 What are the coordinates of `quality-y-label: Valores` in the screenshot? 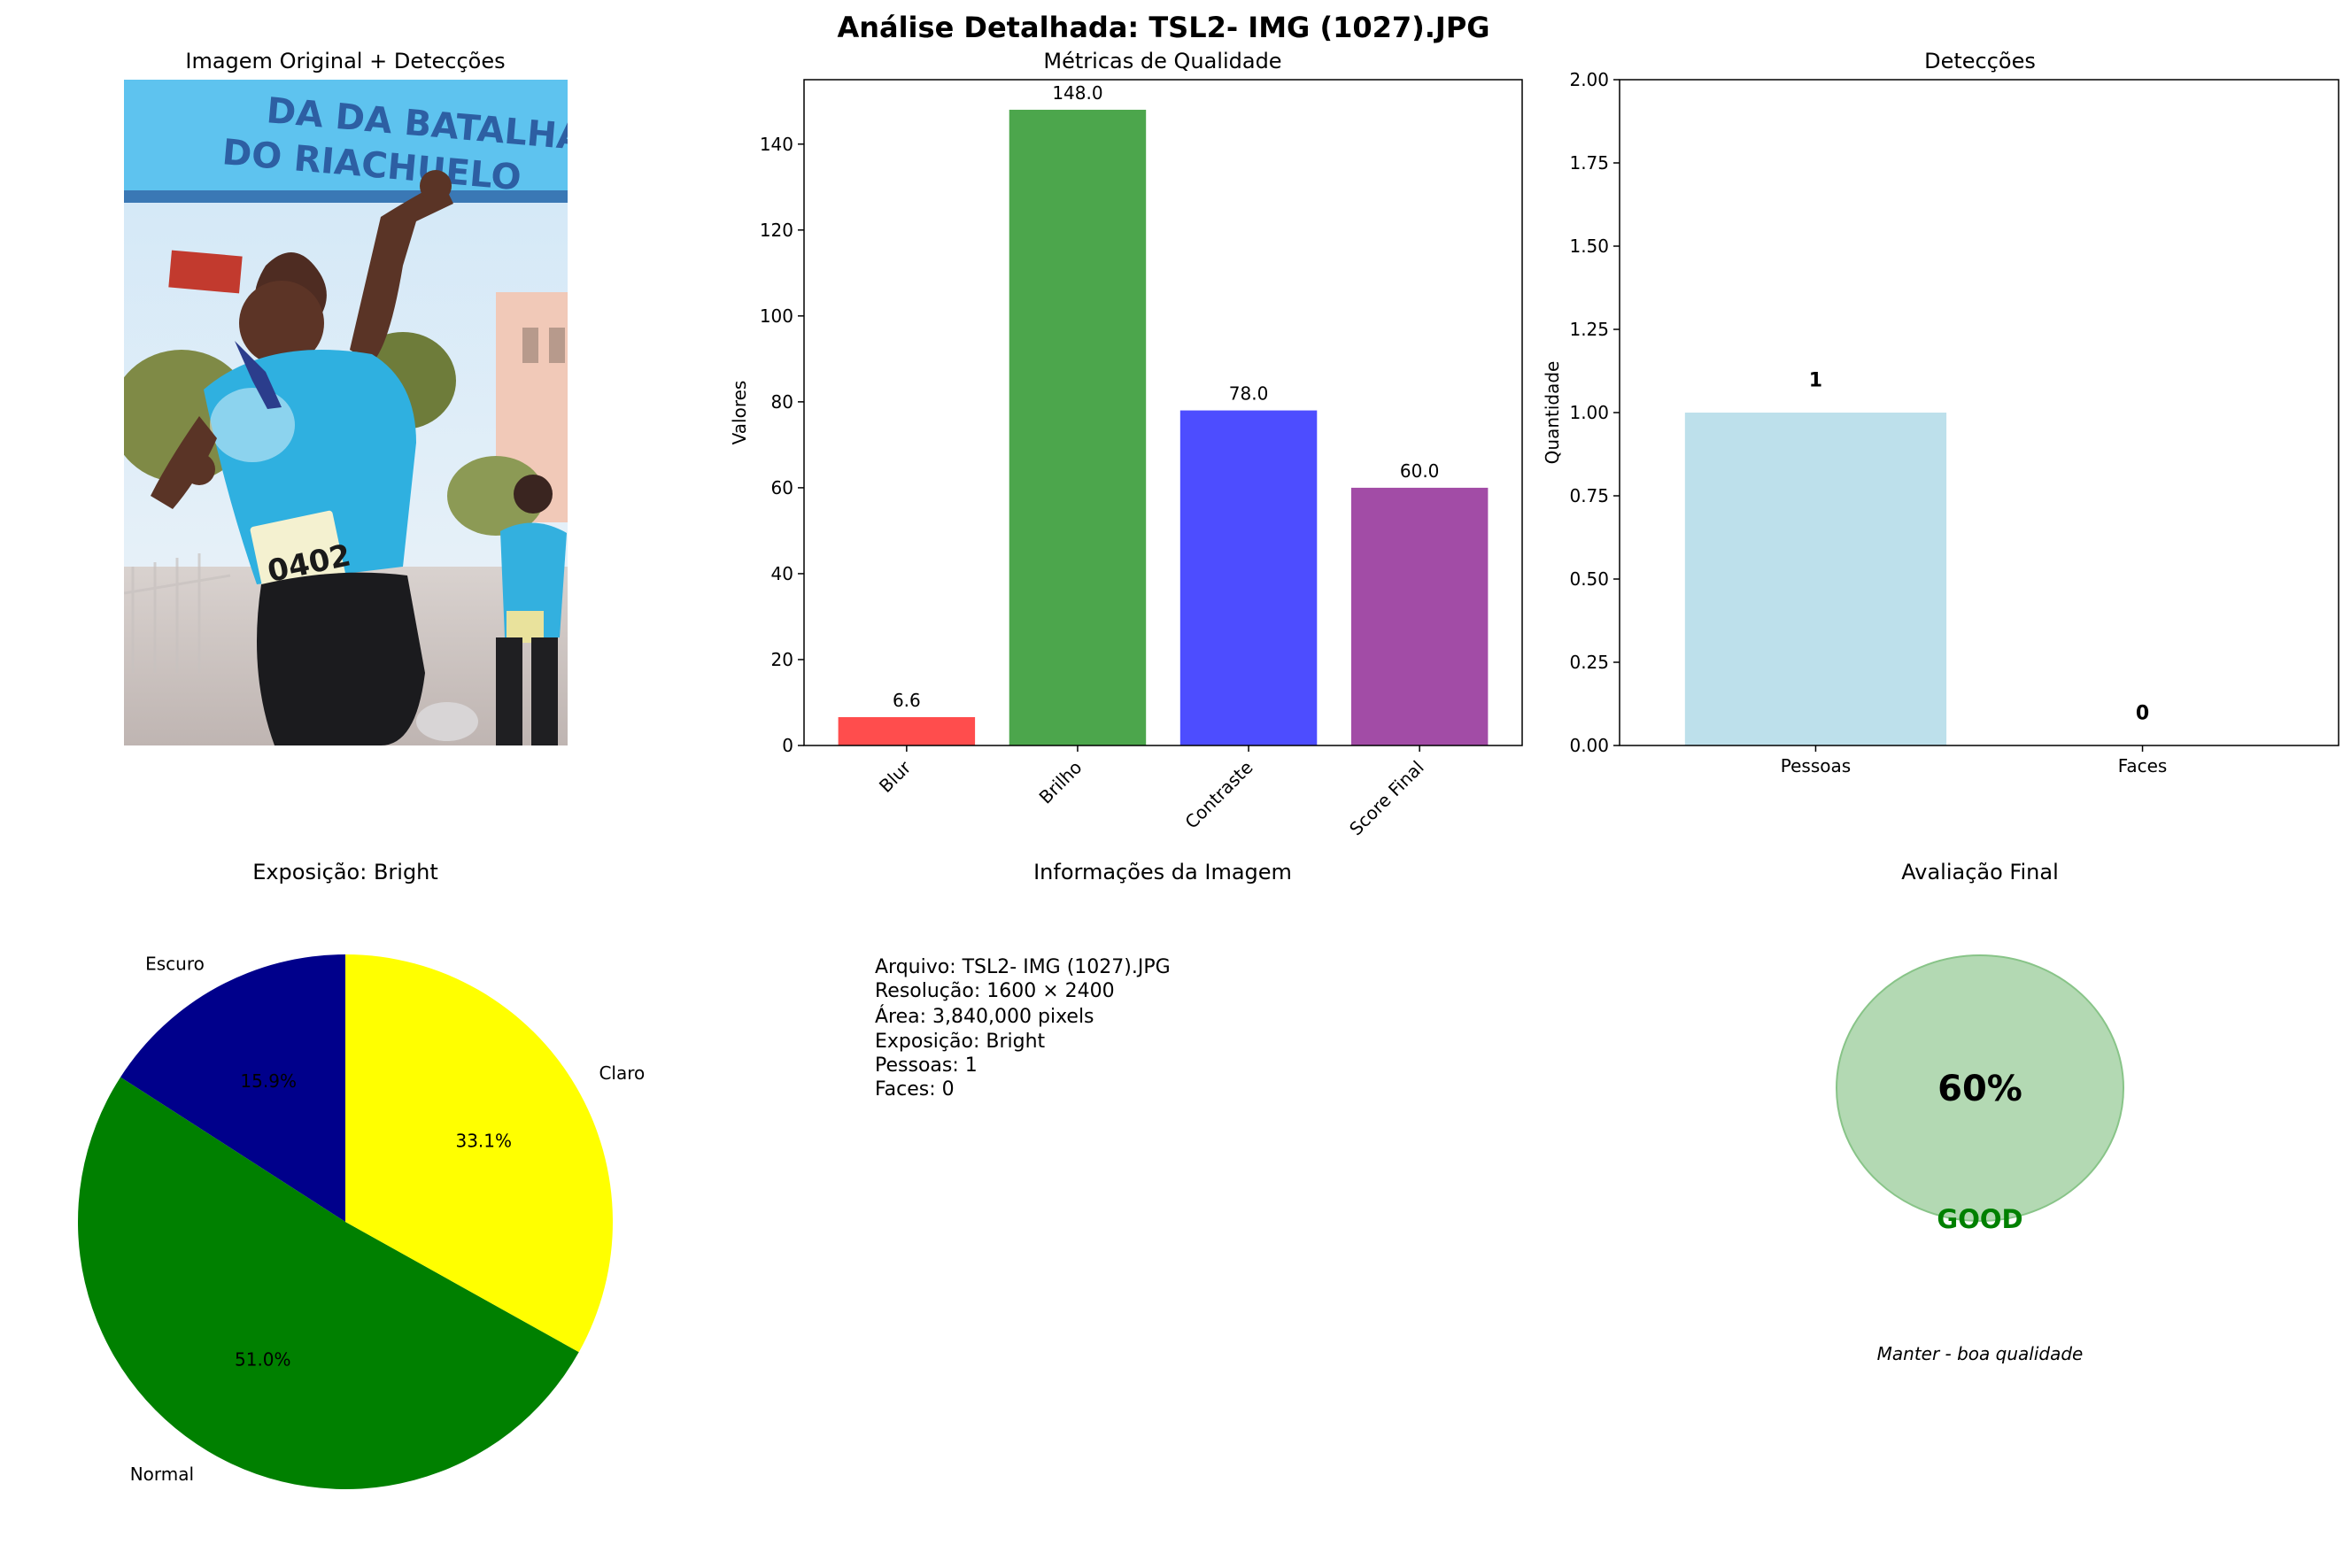 It's located at (739, 413).